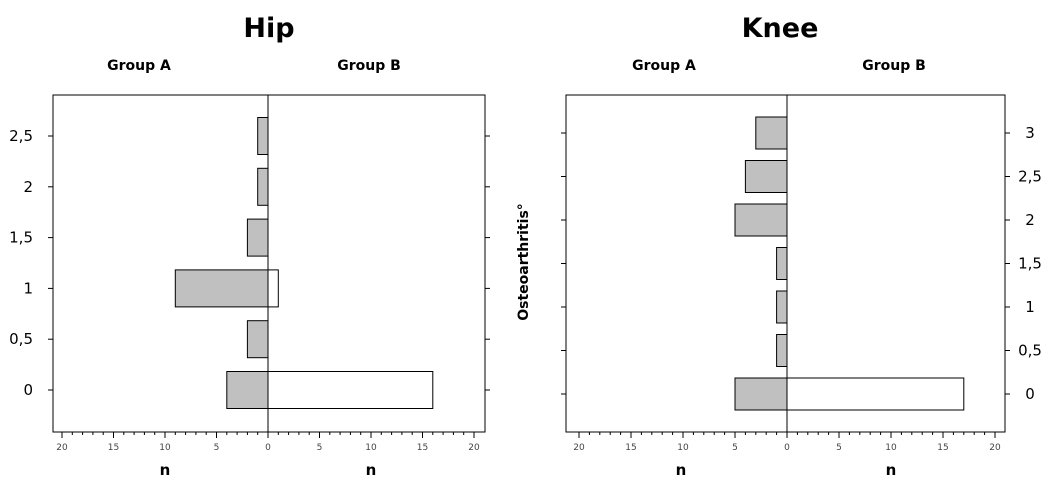  What do you see at coordinates (217, 448) in the screenshot?
I see `hip-xtick-label-3: 5` at bounding box center [217, 448].